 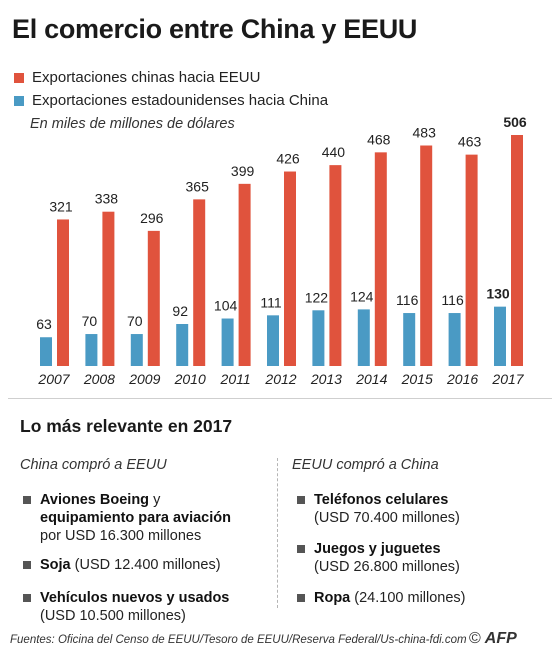 What do you see at coordinates (108, 288) in the screenshot?
I see `bar-china-2008` at bounding box center [108, 288].